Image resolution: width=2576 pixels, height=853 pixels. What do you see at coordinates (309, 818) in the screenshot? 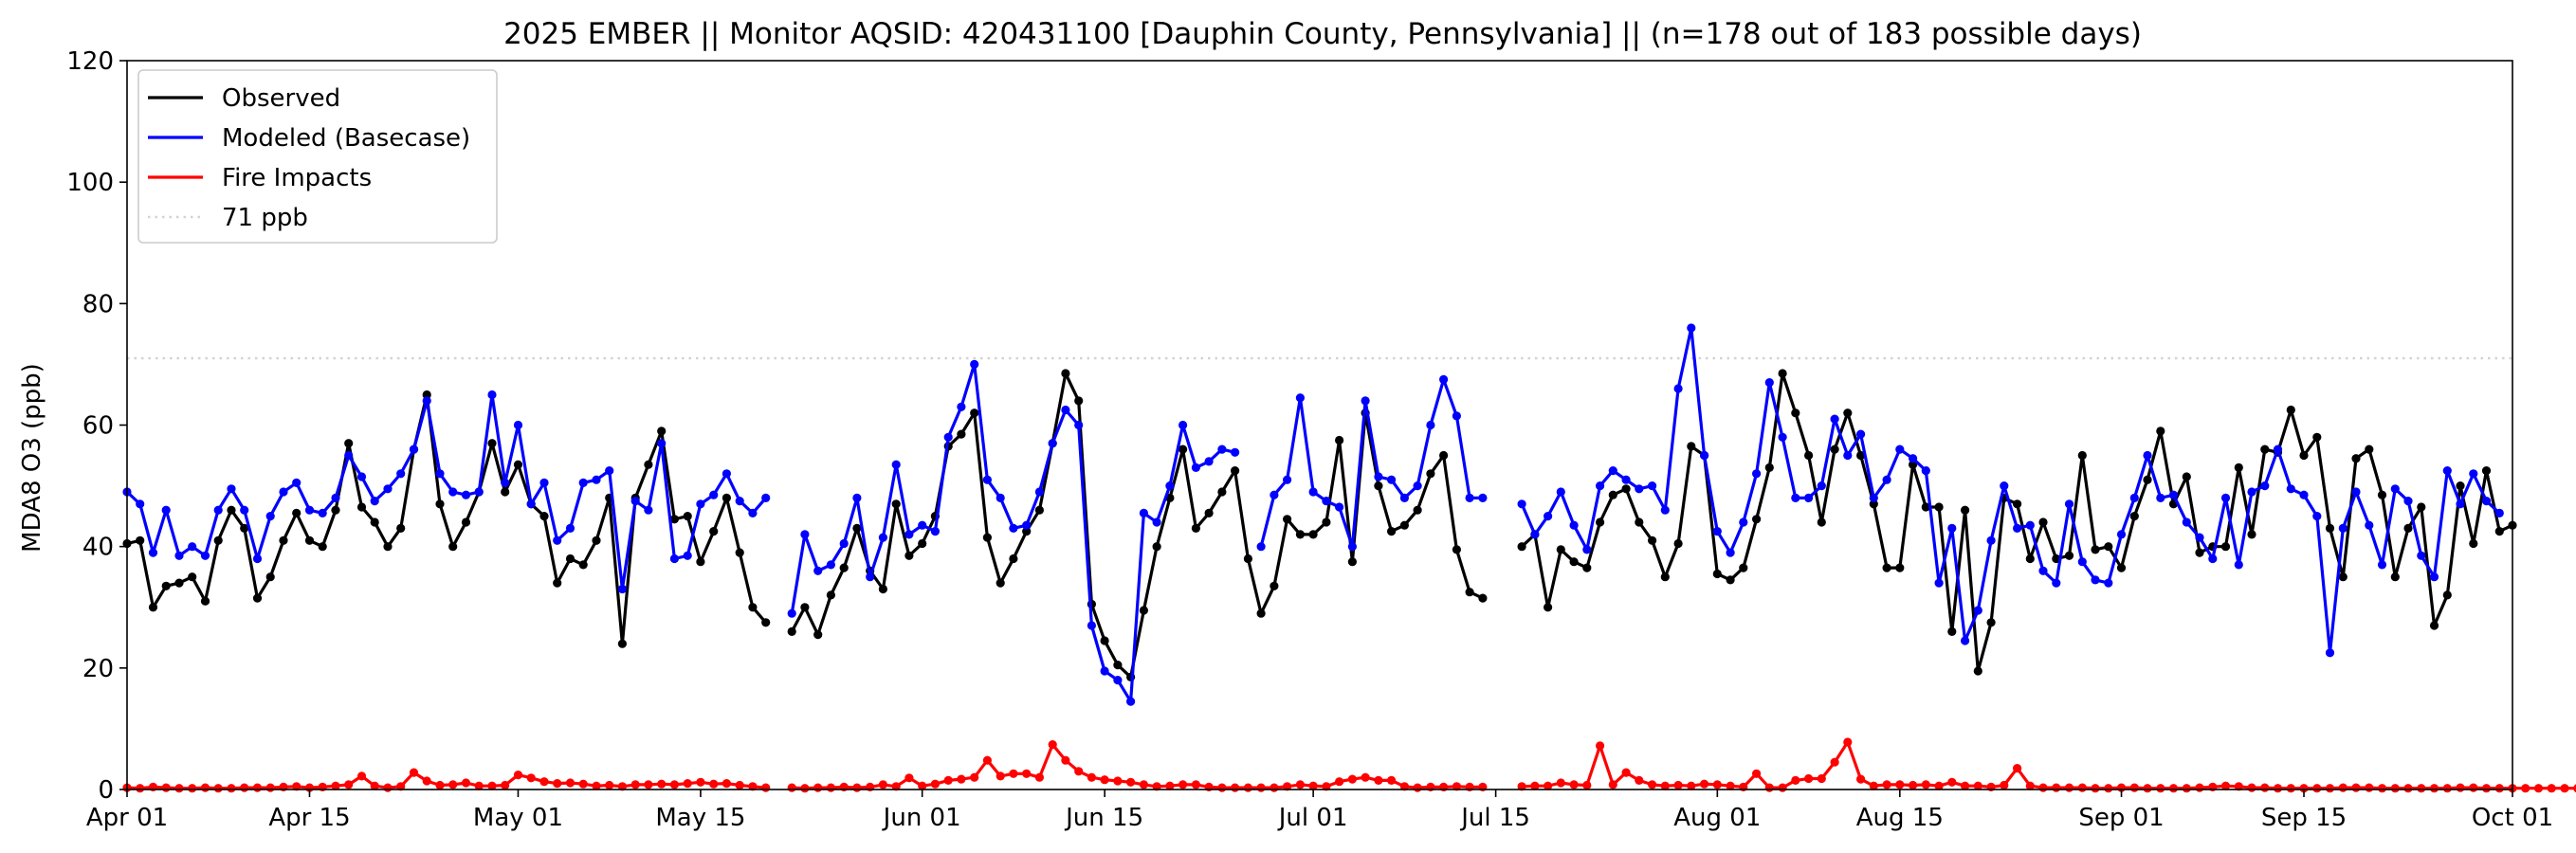
I see `x-tick-label: Apr 15` at bounding box center [309, 818].